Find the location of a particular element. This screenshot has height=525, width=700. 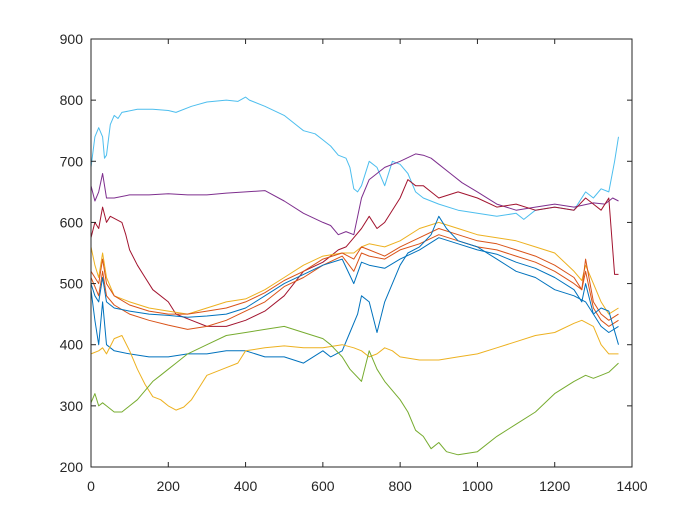

x-tick-label: 0 is located at coordinates (91, 486).